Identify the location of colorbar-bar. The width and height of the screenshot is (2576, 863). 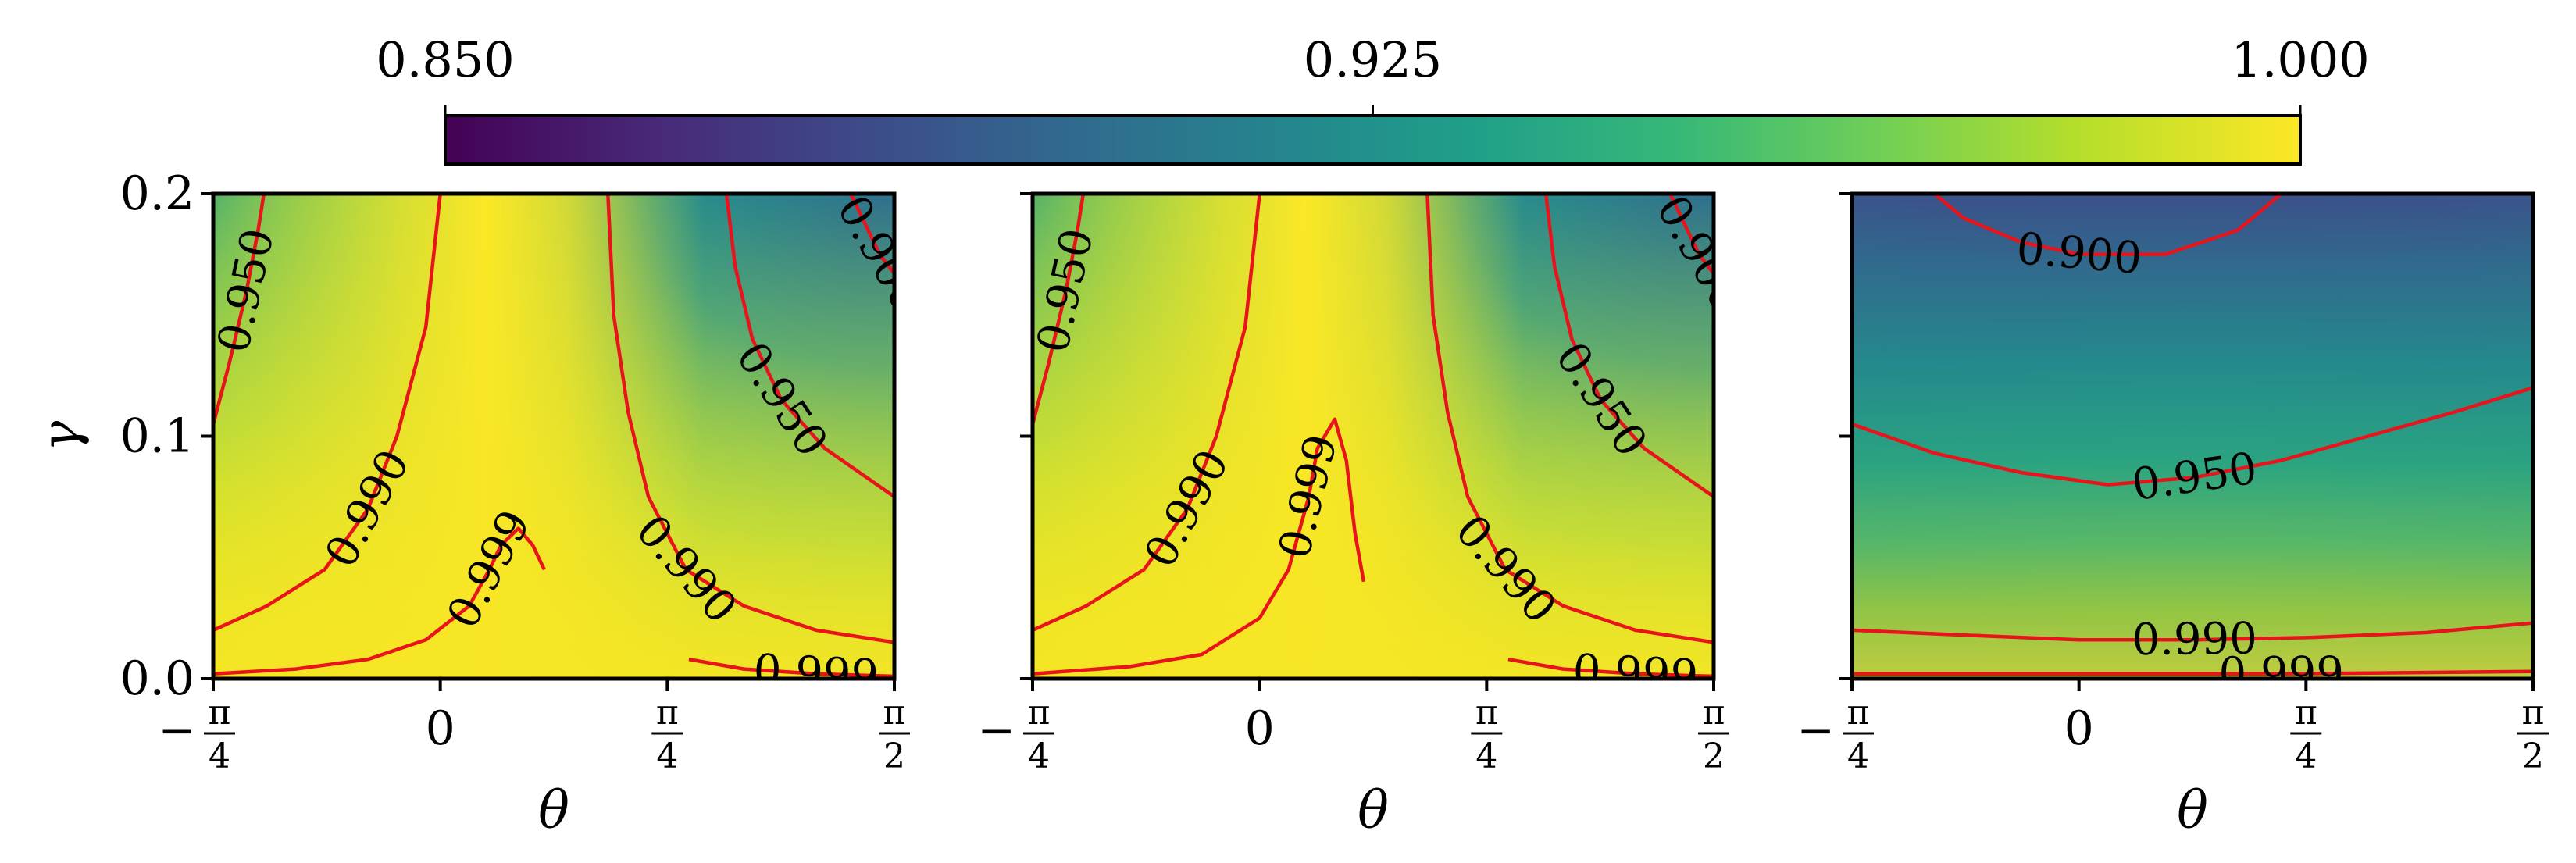
(1373, 140).